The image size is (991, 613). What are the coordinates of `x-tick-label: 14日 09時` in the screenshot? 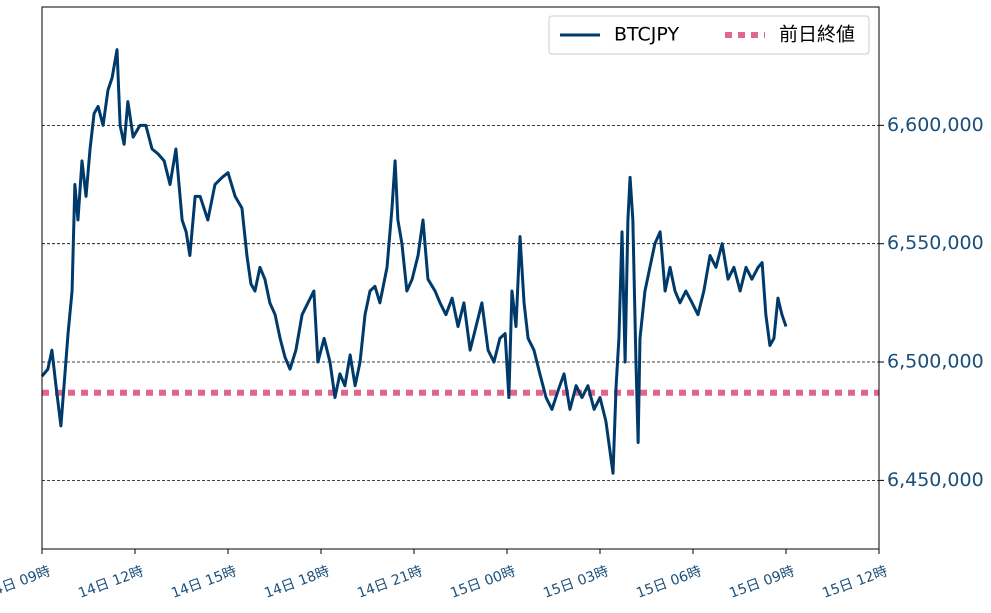 It's located at (26, 582).